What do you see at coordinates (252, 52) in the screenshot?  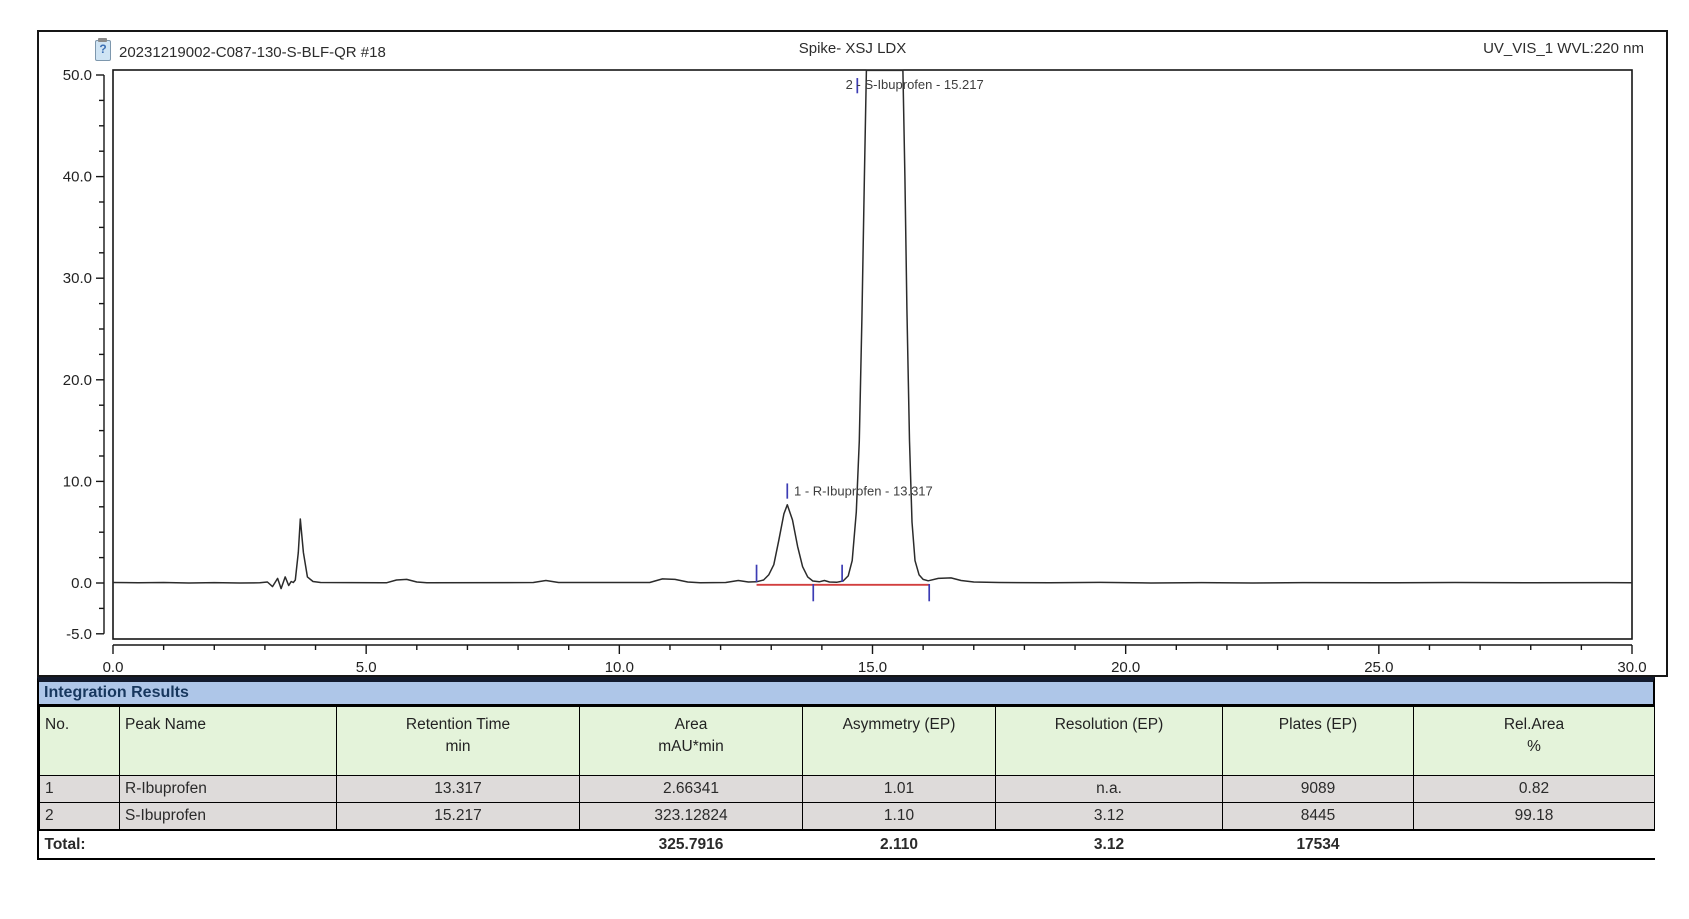 I see `sample-id-label: 20231219002-C087-130-S-BLF-QR #18` at bounding box center [252, 52].